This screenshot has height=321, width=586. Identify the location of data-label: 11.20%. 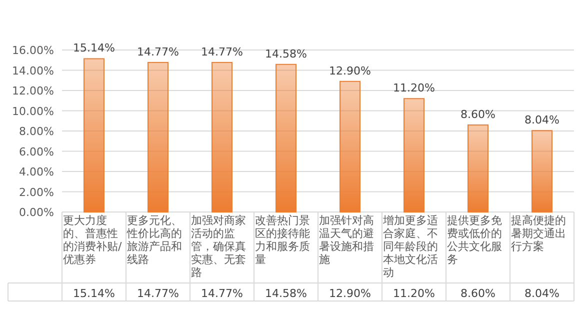
(414, 293).